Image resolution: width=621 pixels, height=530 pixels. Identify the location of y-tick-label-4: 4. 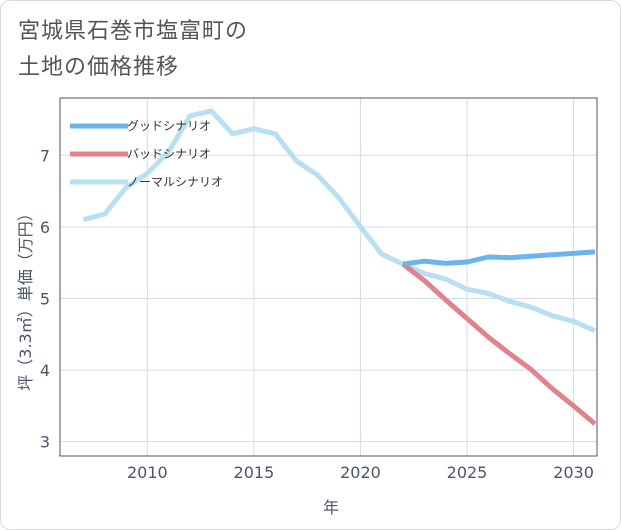
(45, 370).